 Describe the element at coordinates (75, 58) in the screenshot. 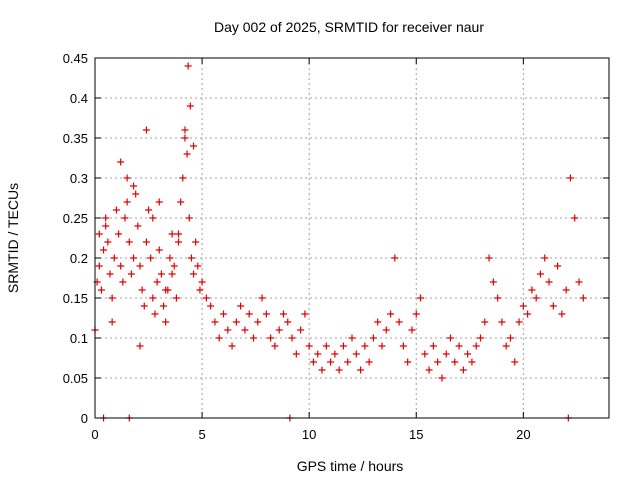

I see `y-tick-label: 0.45` at that location.